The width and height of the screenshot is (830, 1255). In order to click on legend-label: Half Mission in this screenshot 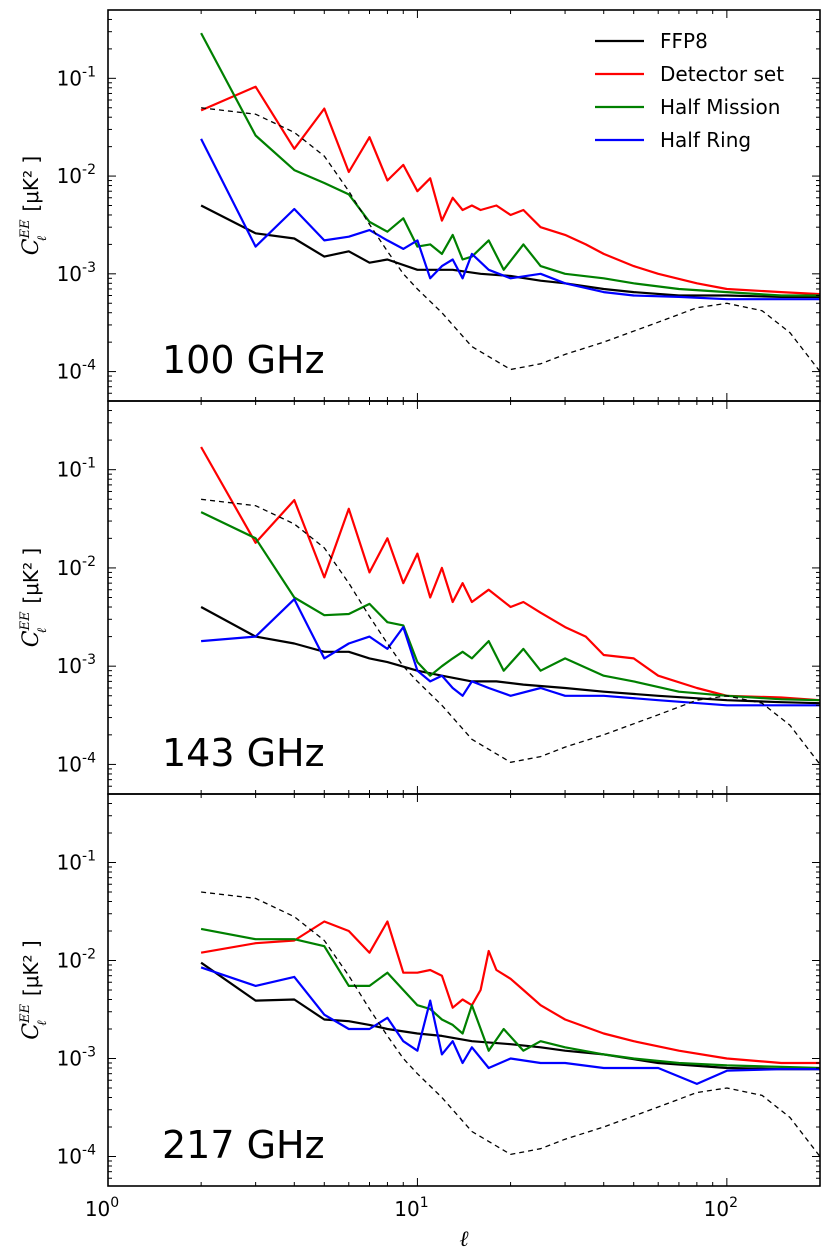, I will do `click(720, 107)`.